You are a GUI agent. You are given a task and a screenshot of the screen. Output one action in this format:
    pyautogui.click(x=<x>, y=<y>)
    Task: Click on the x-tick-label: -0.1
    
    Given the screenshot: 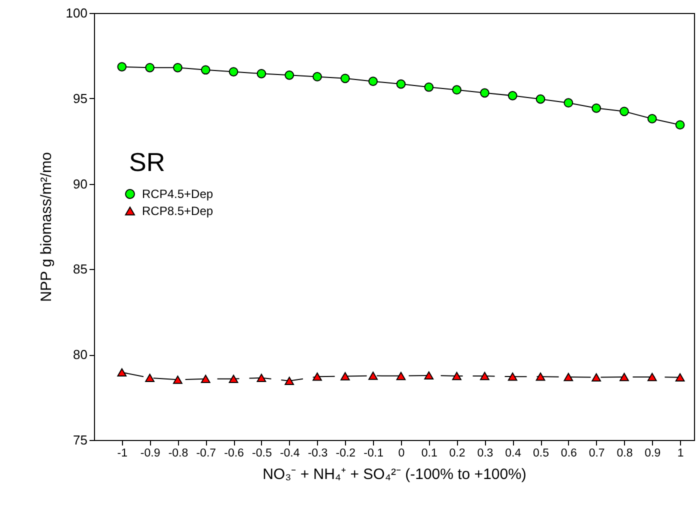 What is the action you would take?
    pyautogui.click(x=374, y=454)
    